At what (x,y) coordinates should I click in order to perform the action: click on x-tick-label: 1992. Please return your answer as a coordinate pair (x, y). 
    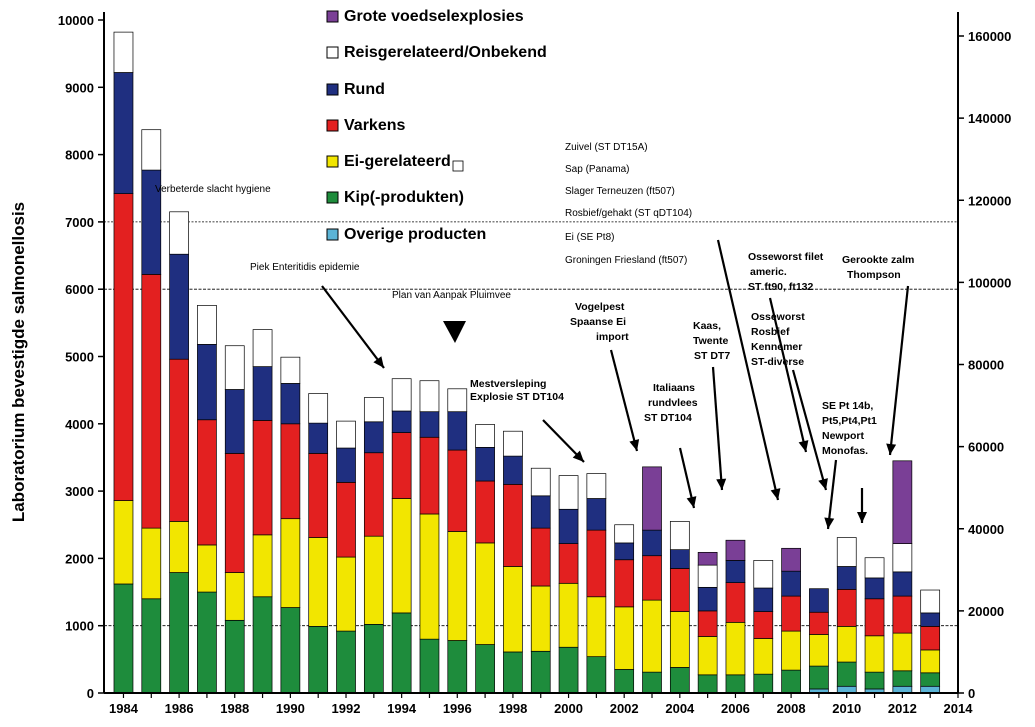
    Looking at the image, I should click on (346, 708).